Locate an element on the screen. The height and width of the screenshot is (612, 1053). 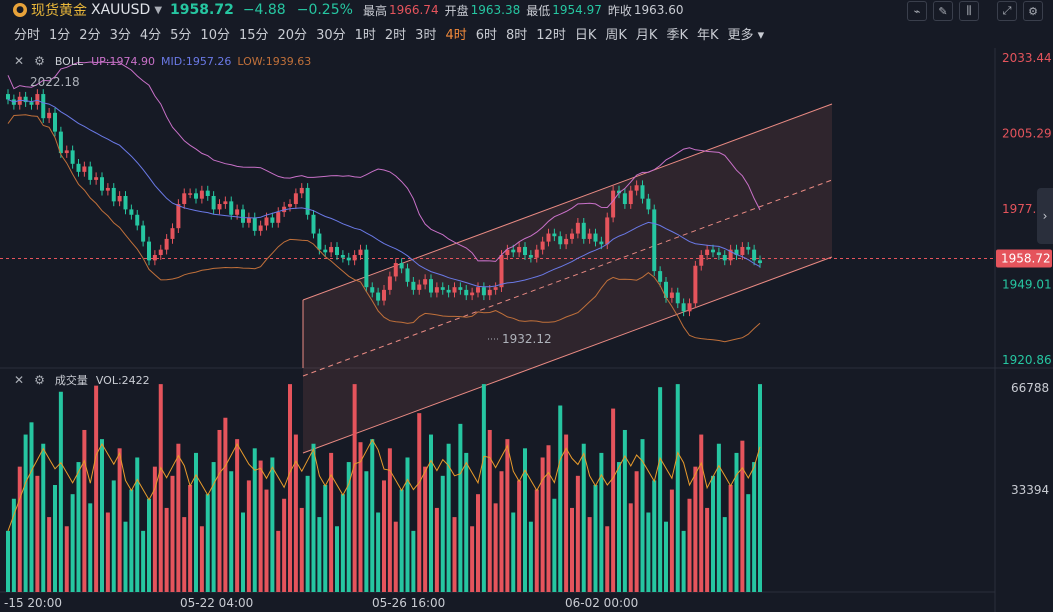
max-price-annotation: 2022.18 is located at coordinates (55, 82).